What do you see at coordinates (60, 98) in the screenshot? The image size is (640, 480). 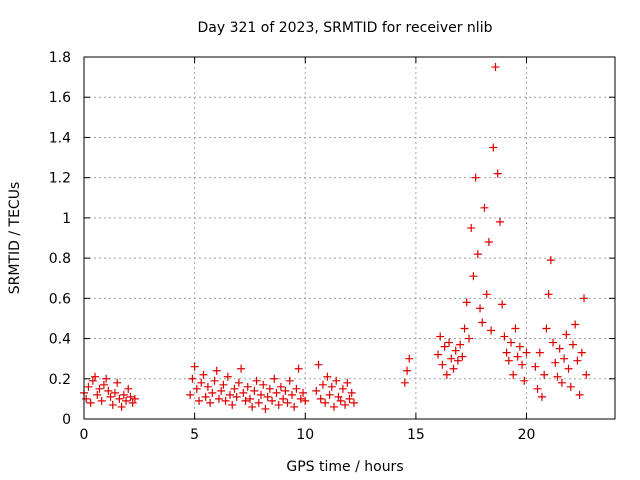 I see `y-tick-label: 1.6` at bounding box center [60, 98].